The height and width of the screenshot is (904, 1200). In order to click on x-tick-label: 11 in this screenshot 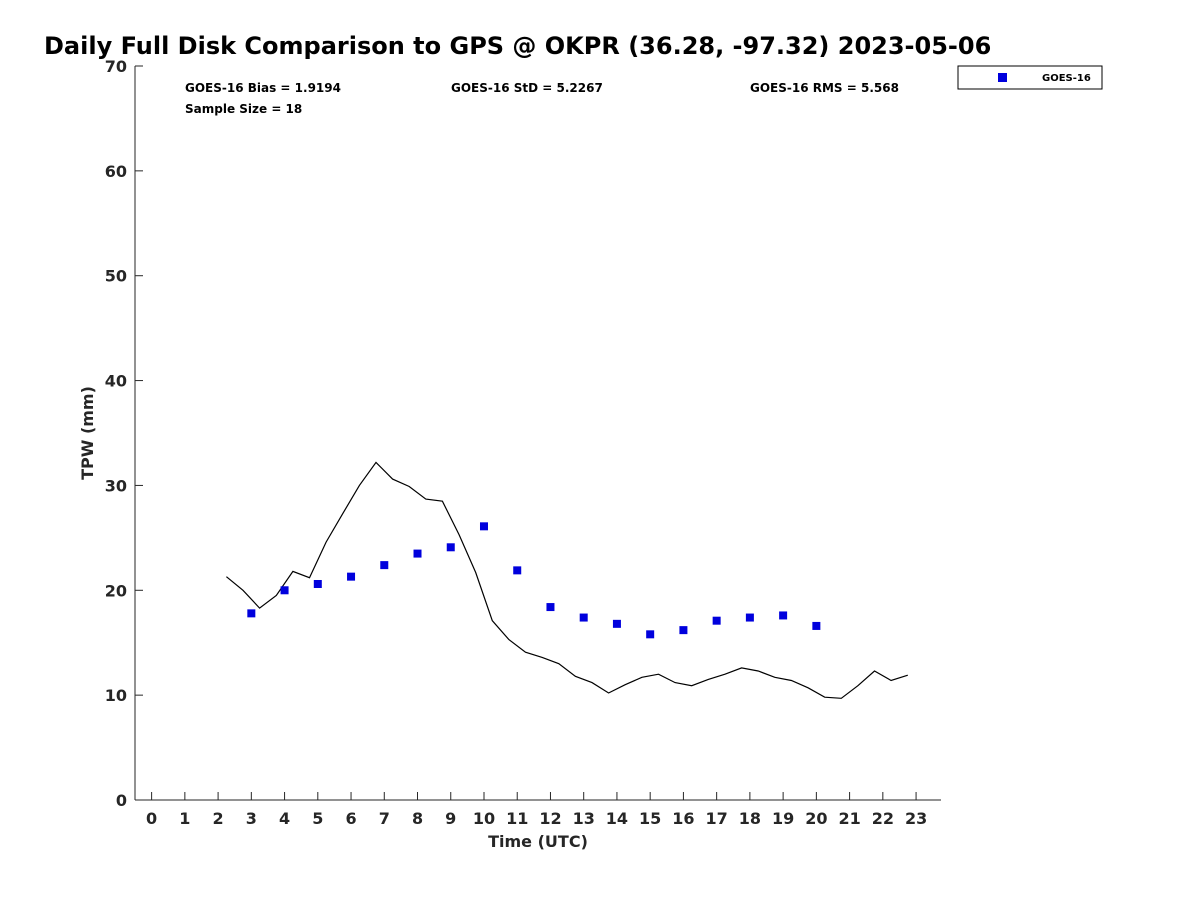, I will do `click(517, 818)`.